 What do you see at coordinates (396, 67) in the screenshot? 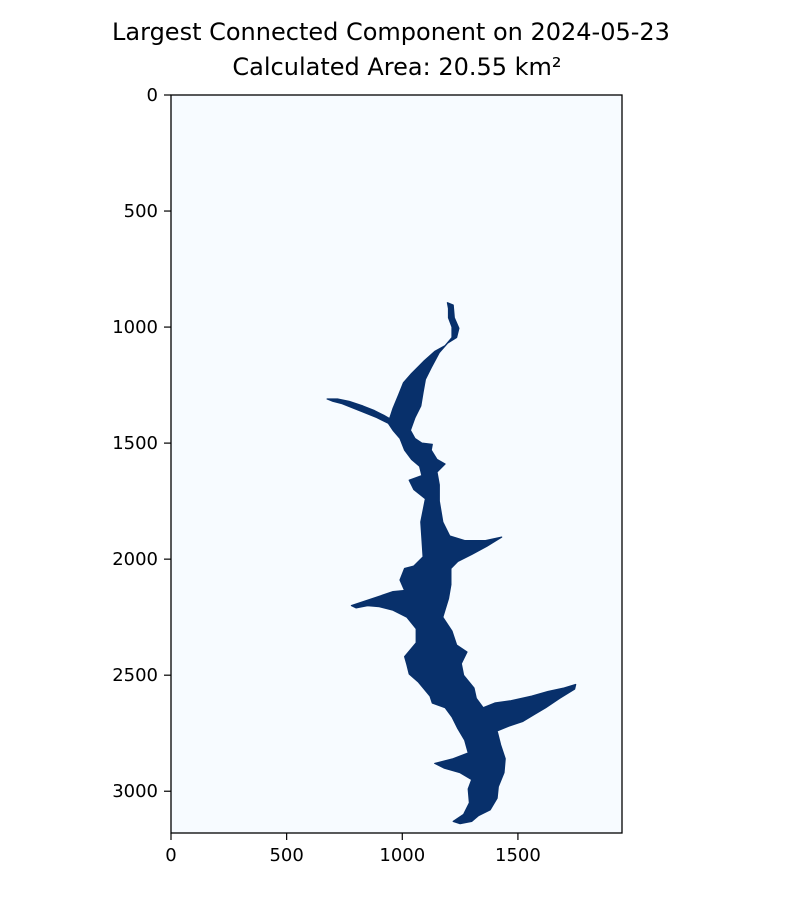
I see `chart-subtitle: Calculated Area: 20.55 km²` at bounding box center [396, 67].